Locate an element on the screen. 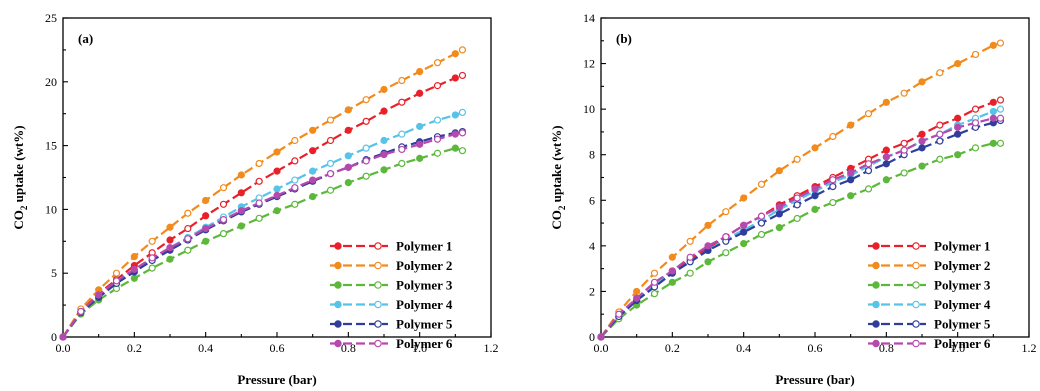 This screenshot has height=391, width=1040. x-tick-label: 1.0 is located at coordinates (419, 348).